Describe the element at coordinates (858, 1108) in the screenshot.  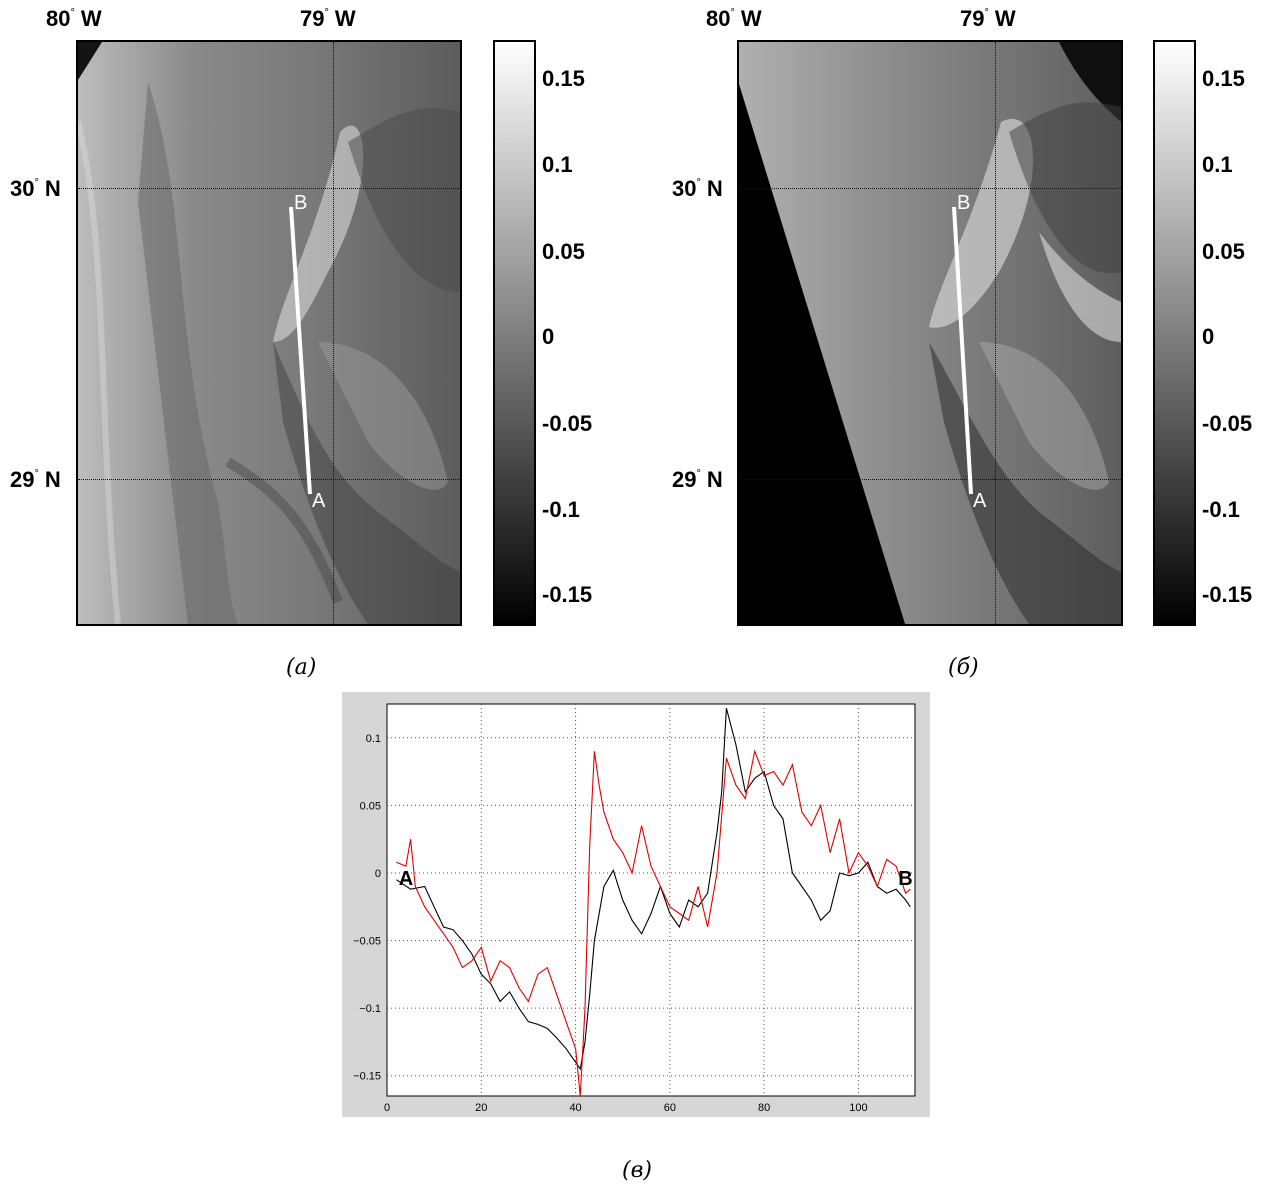
I see `x-tick-label: 100` at that location.